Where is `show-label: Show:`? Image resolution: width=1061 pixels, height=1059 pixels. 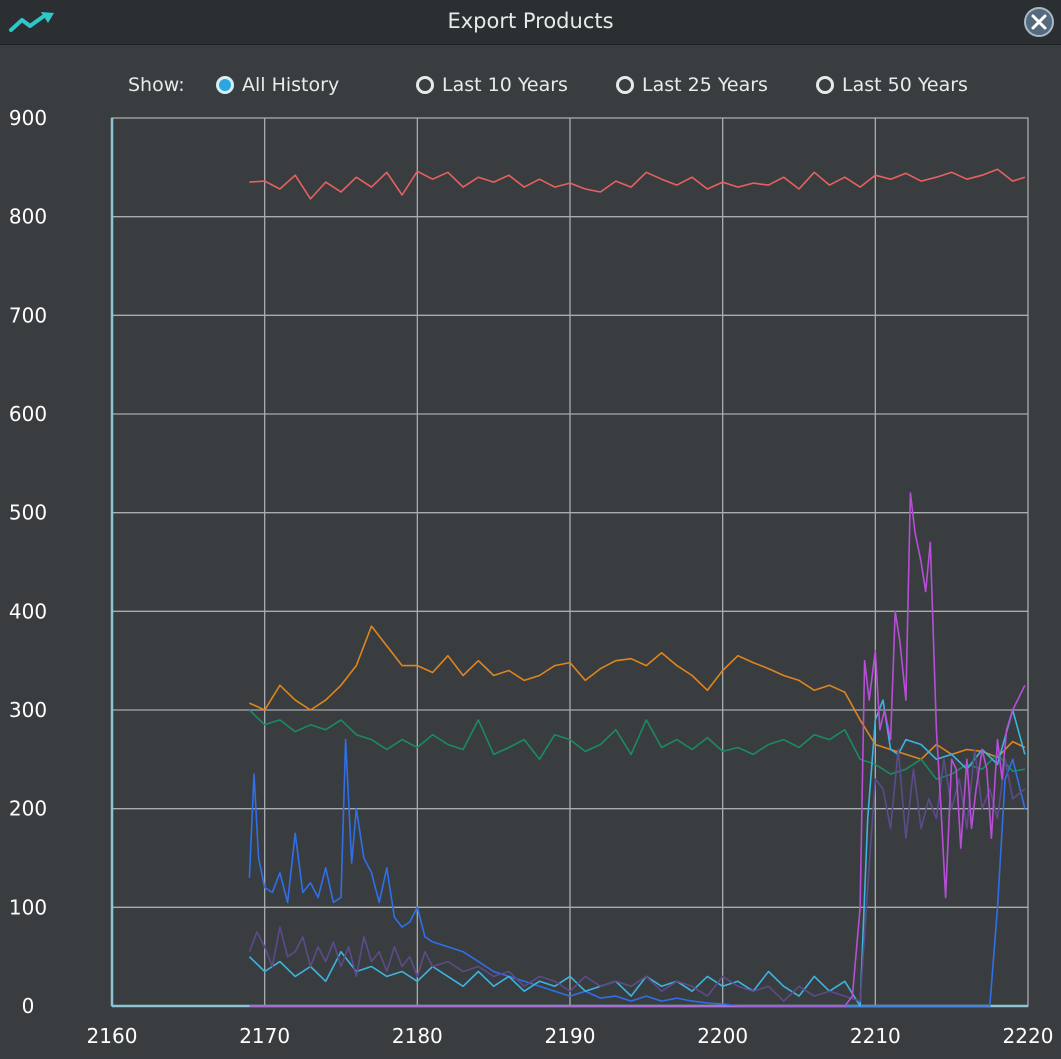
show-label: Show: is located at coordinates (156, 85).